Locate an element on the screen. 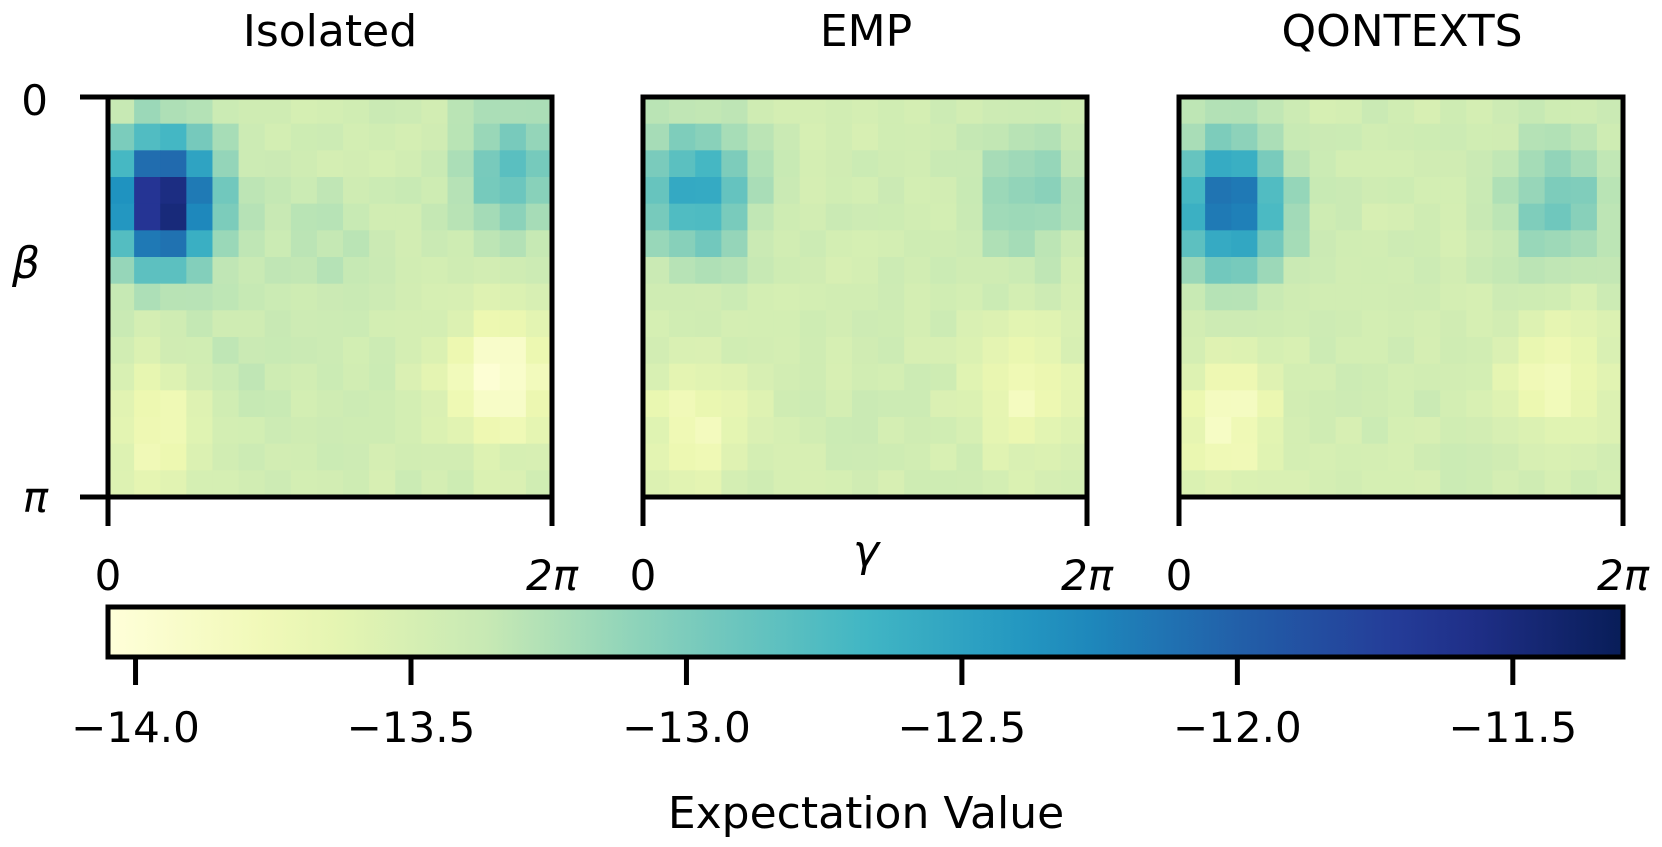 Image resolution: width=1662 pixels, height=847 pixels. colorbar-tick-label: −13.0 is located at coordinates (686, 727).